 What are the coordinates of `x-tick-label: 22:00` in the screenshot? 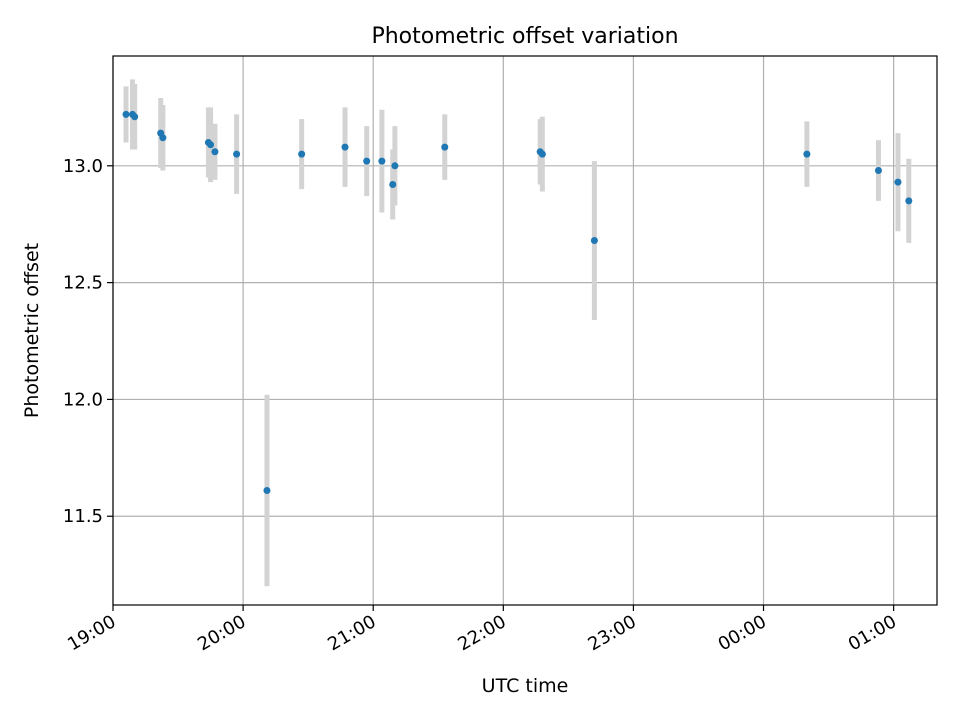 It's located at (481, 633).